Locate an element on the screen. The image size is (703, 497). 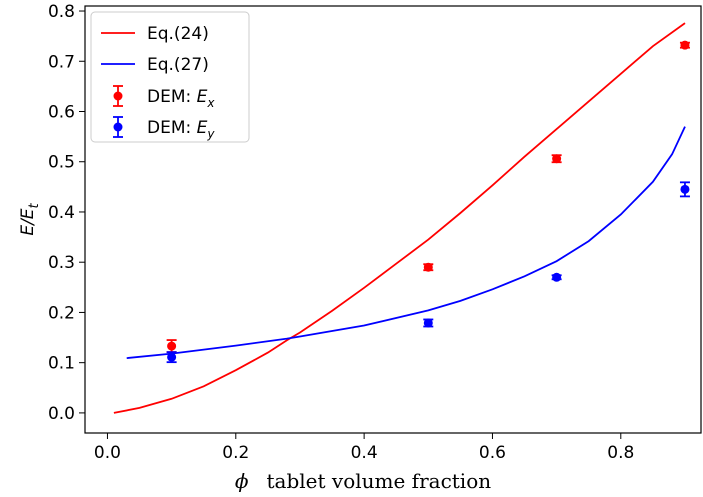
y-tick-label: 0.4 is located at coordinates (61, 213).